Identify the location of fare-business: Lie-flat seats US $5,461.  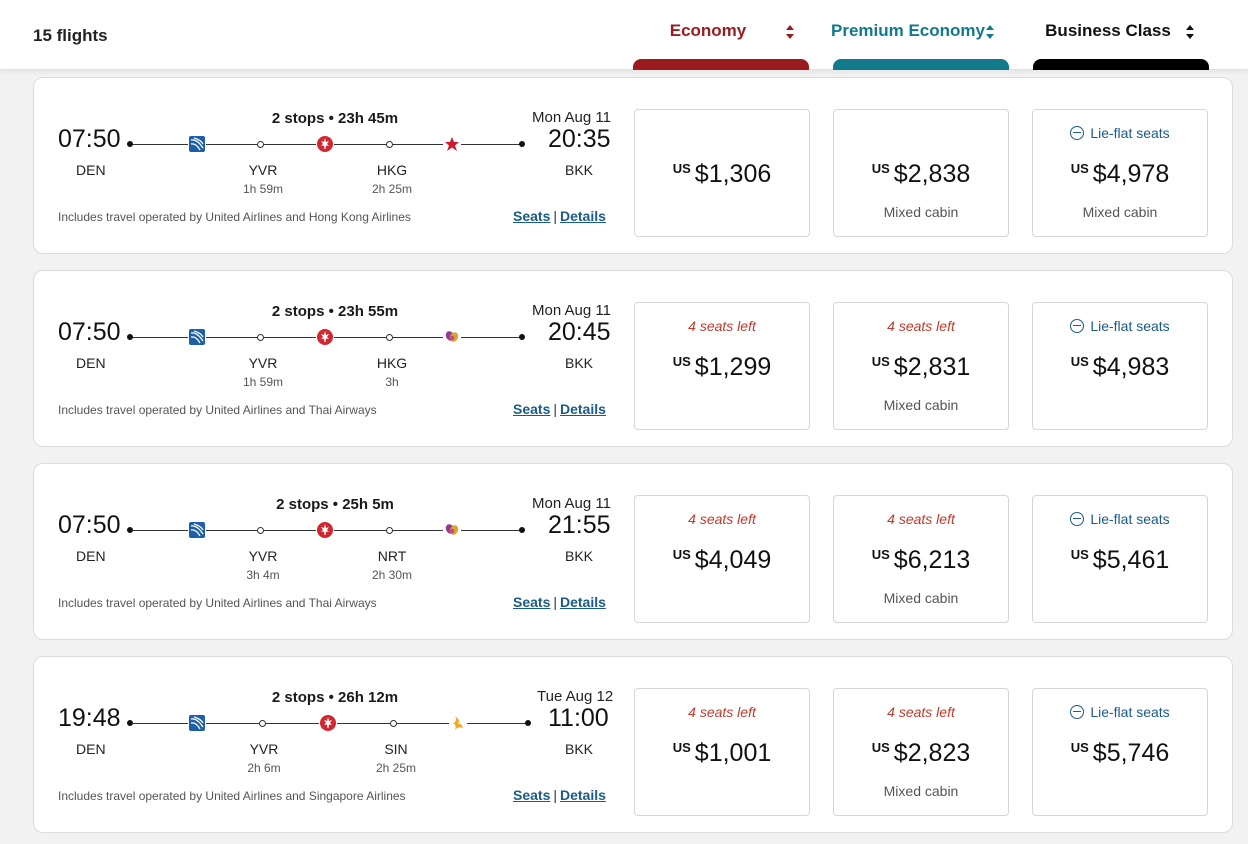
(1120, 559).